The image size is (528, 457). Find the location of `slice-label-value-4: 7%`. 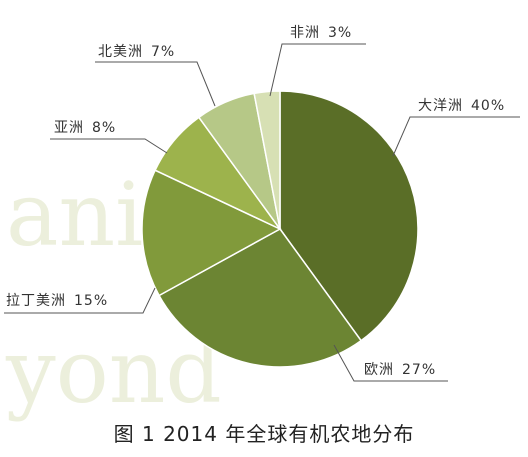

slice-label-value-4: 7% is located at coordinates (163, 52).